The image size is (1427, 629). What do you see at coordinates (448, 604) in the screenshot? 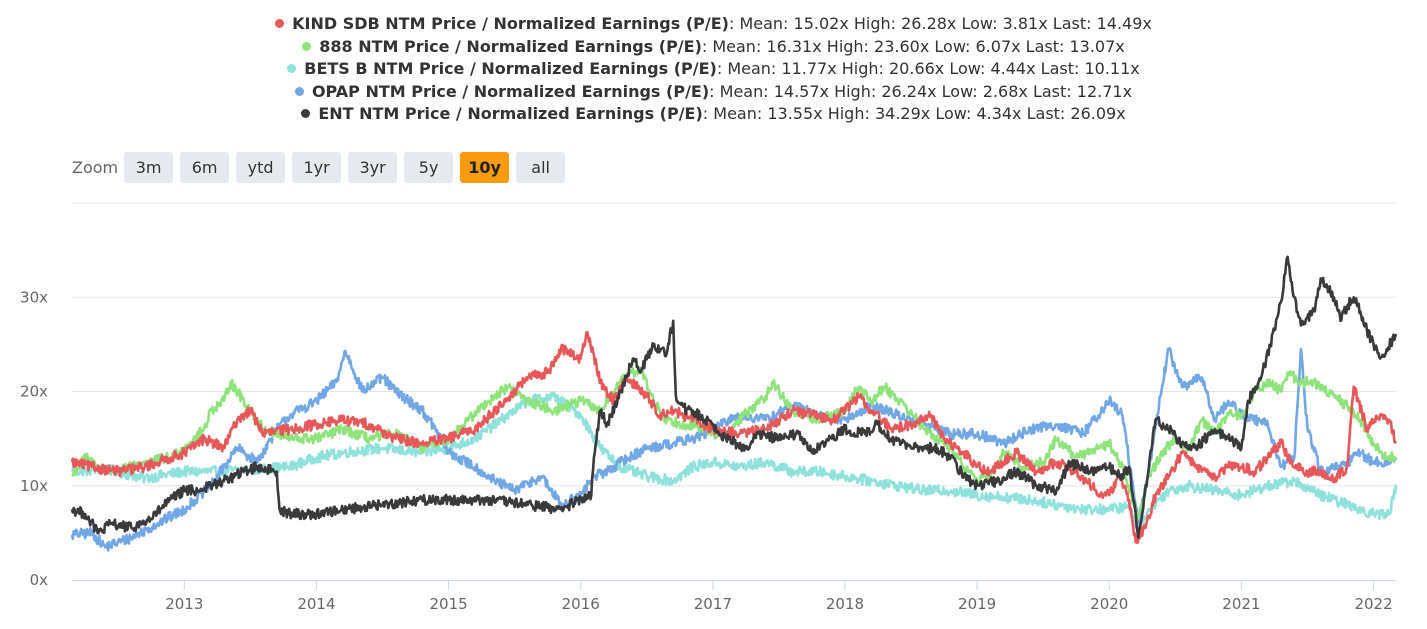
I see `x-tick-label: 2015` at bounding box center [448, 604].